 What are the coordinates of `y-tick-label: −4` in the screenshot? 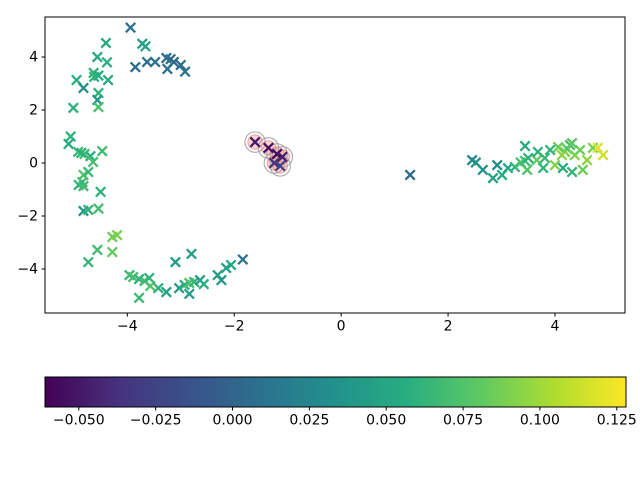 It's located at (27, 270).